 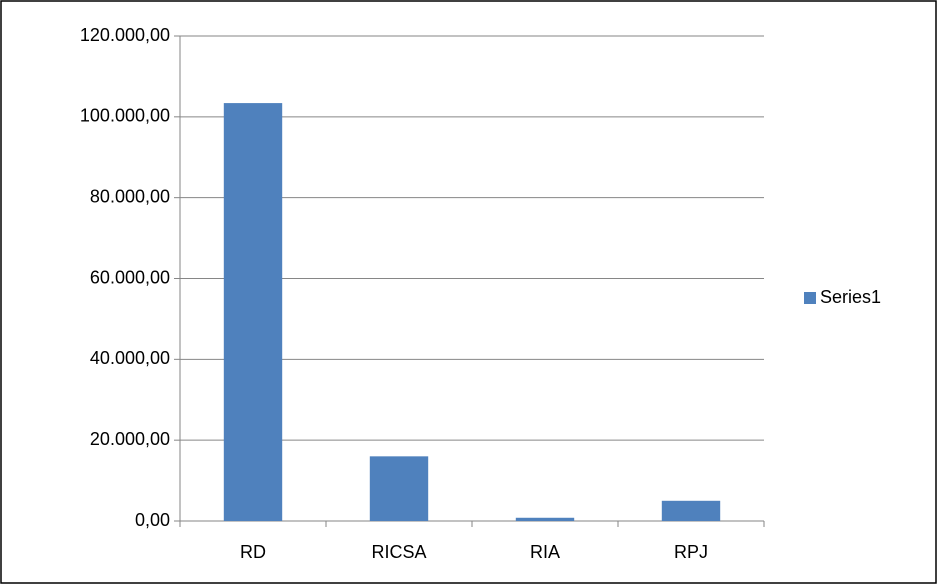 What do you see at coordinates (253, 552) in the screenshot?
I see `x-tick-label: RD` at bounding box center [253, 552].